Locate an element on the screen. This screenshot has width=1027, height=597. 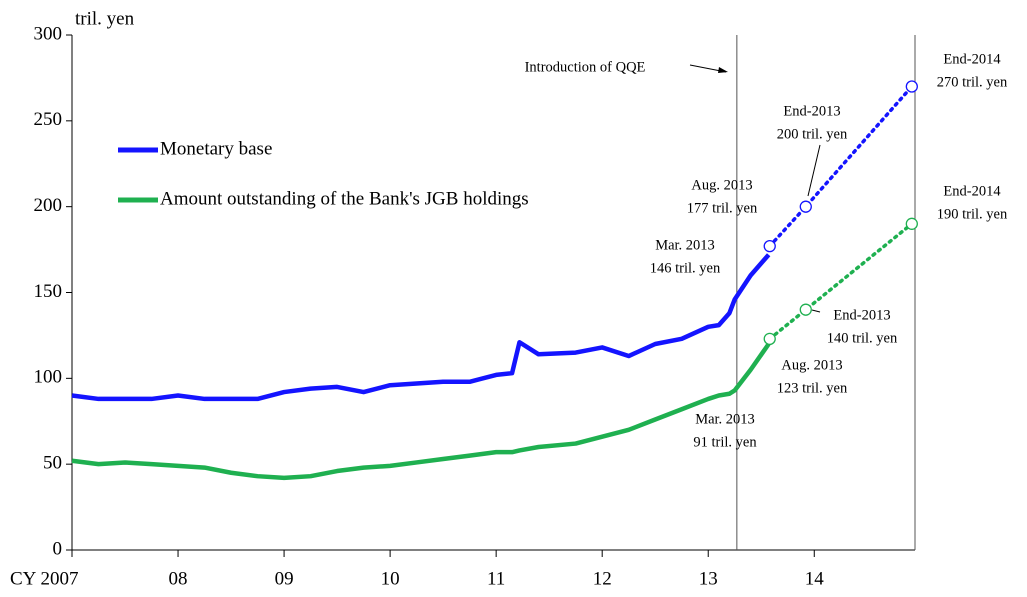
y-tick-label: 100 is located at coordinates (48, 377).